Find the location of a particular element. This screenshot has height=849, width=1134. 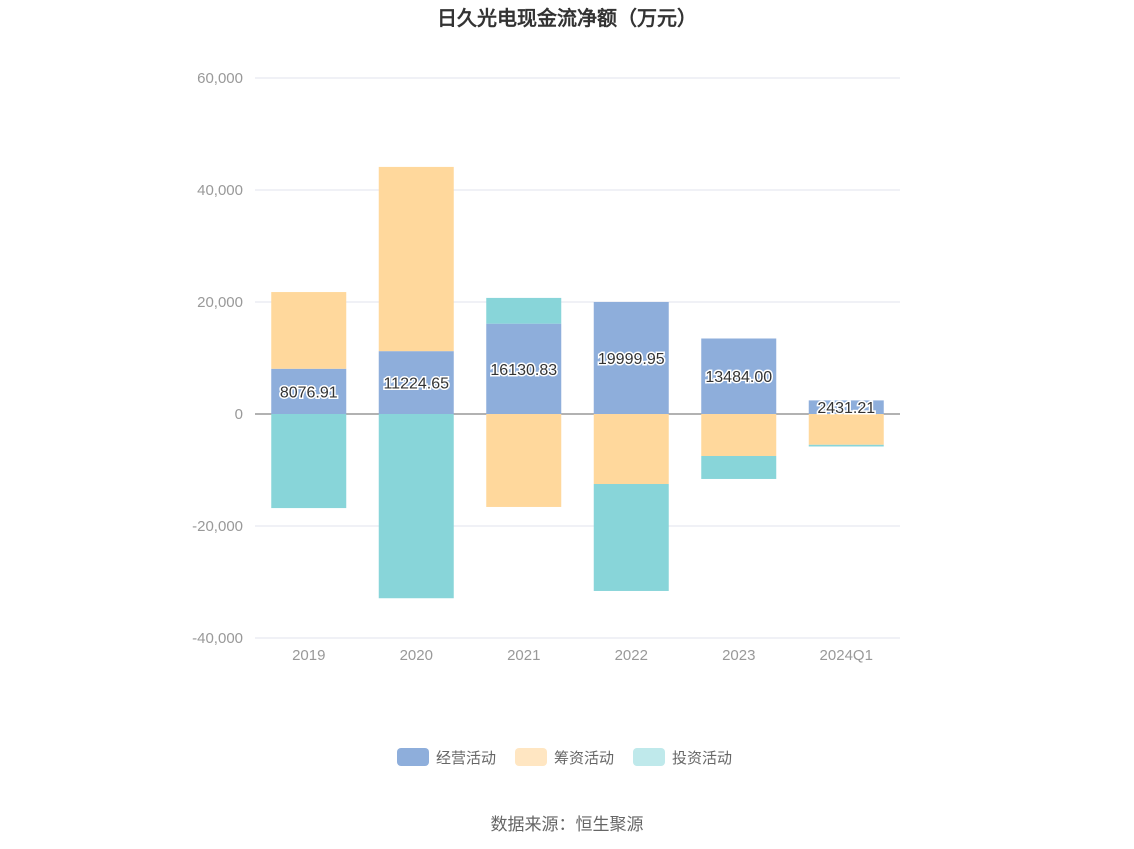

bar-经营活动-2022 is located at coordinates (631, 358).